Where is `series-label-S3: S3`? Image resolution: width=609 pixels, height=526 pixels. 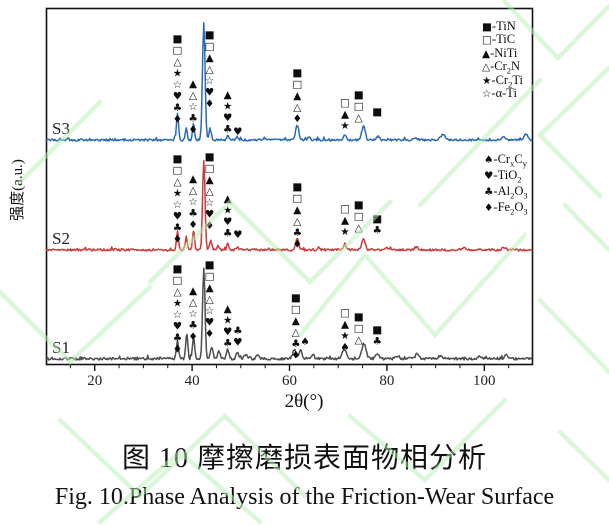 series-label-S3: S3 is located at coordinates (61, 128).